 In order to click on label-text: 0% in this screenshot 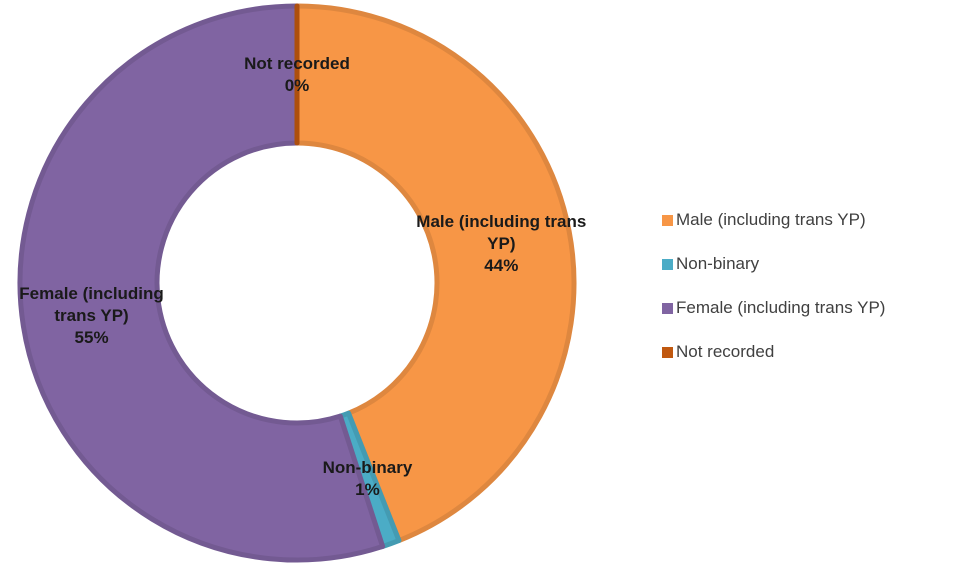, I will do `click(297, 85)`.